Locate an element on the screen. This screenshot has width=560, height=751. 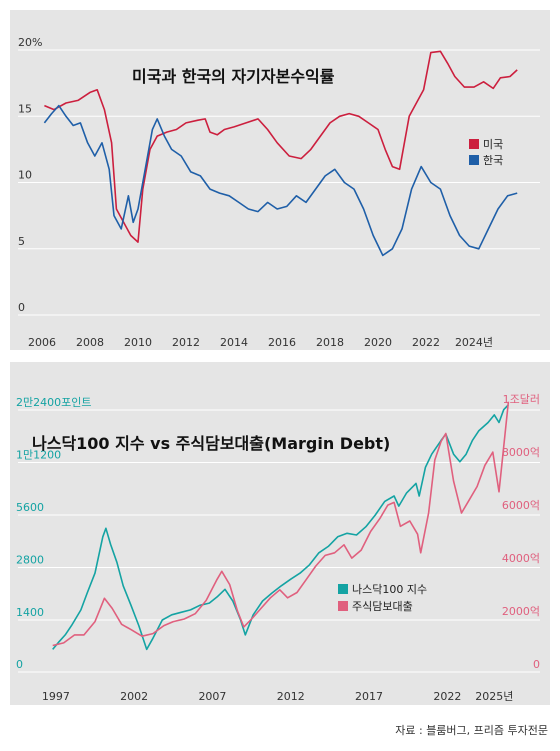
x-tick-label: 2006 is located at coordinates (42, 342).